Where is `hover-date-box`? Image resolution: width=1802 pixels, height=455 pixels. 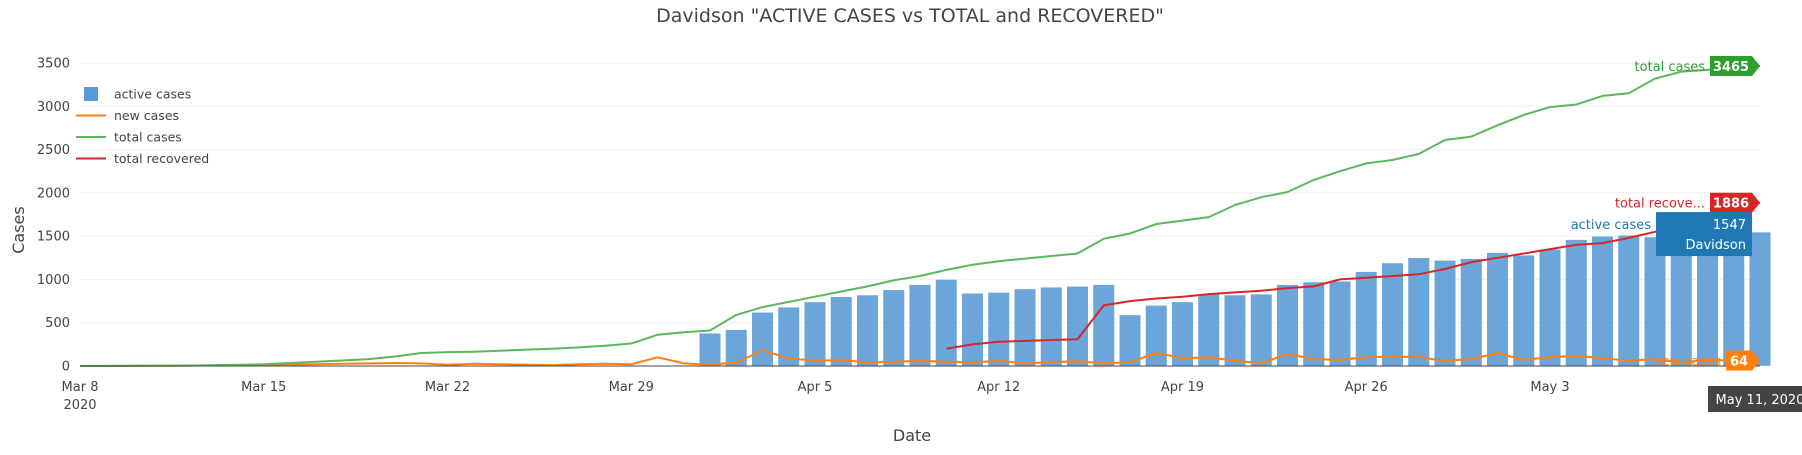 hover-date-box is located at coordinates (1755, 399).